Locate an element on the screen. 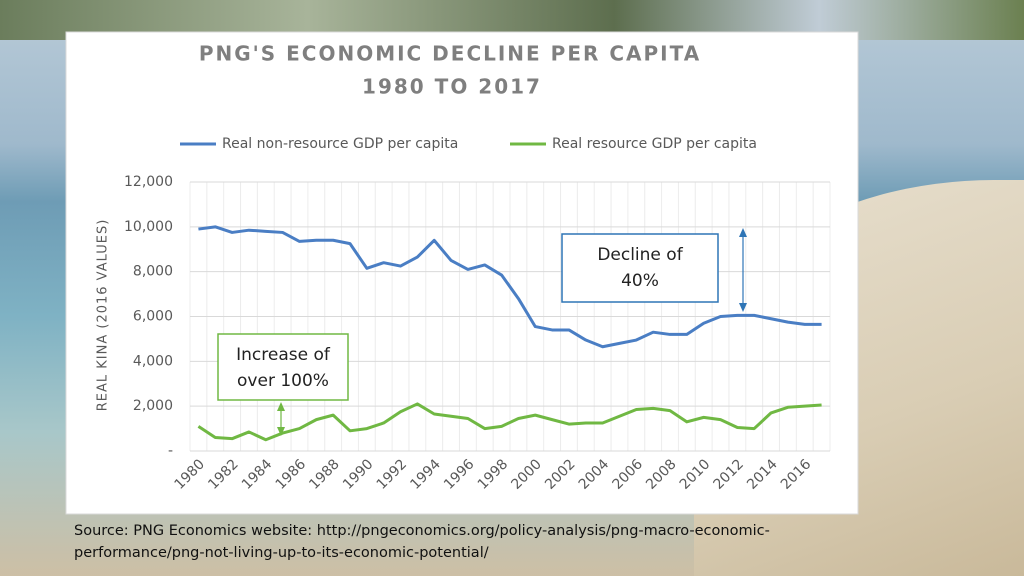 Image resolution: width=1024 pixels, height=576 pixels. y-tick-label: 2,000 is located at coordinates (153, 406).